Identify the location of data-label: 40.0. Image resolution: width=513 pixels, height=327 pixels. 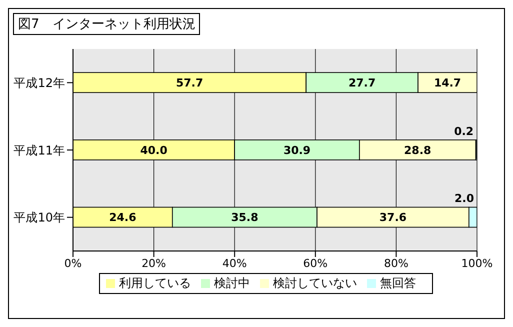
(154, 150).